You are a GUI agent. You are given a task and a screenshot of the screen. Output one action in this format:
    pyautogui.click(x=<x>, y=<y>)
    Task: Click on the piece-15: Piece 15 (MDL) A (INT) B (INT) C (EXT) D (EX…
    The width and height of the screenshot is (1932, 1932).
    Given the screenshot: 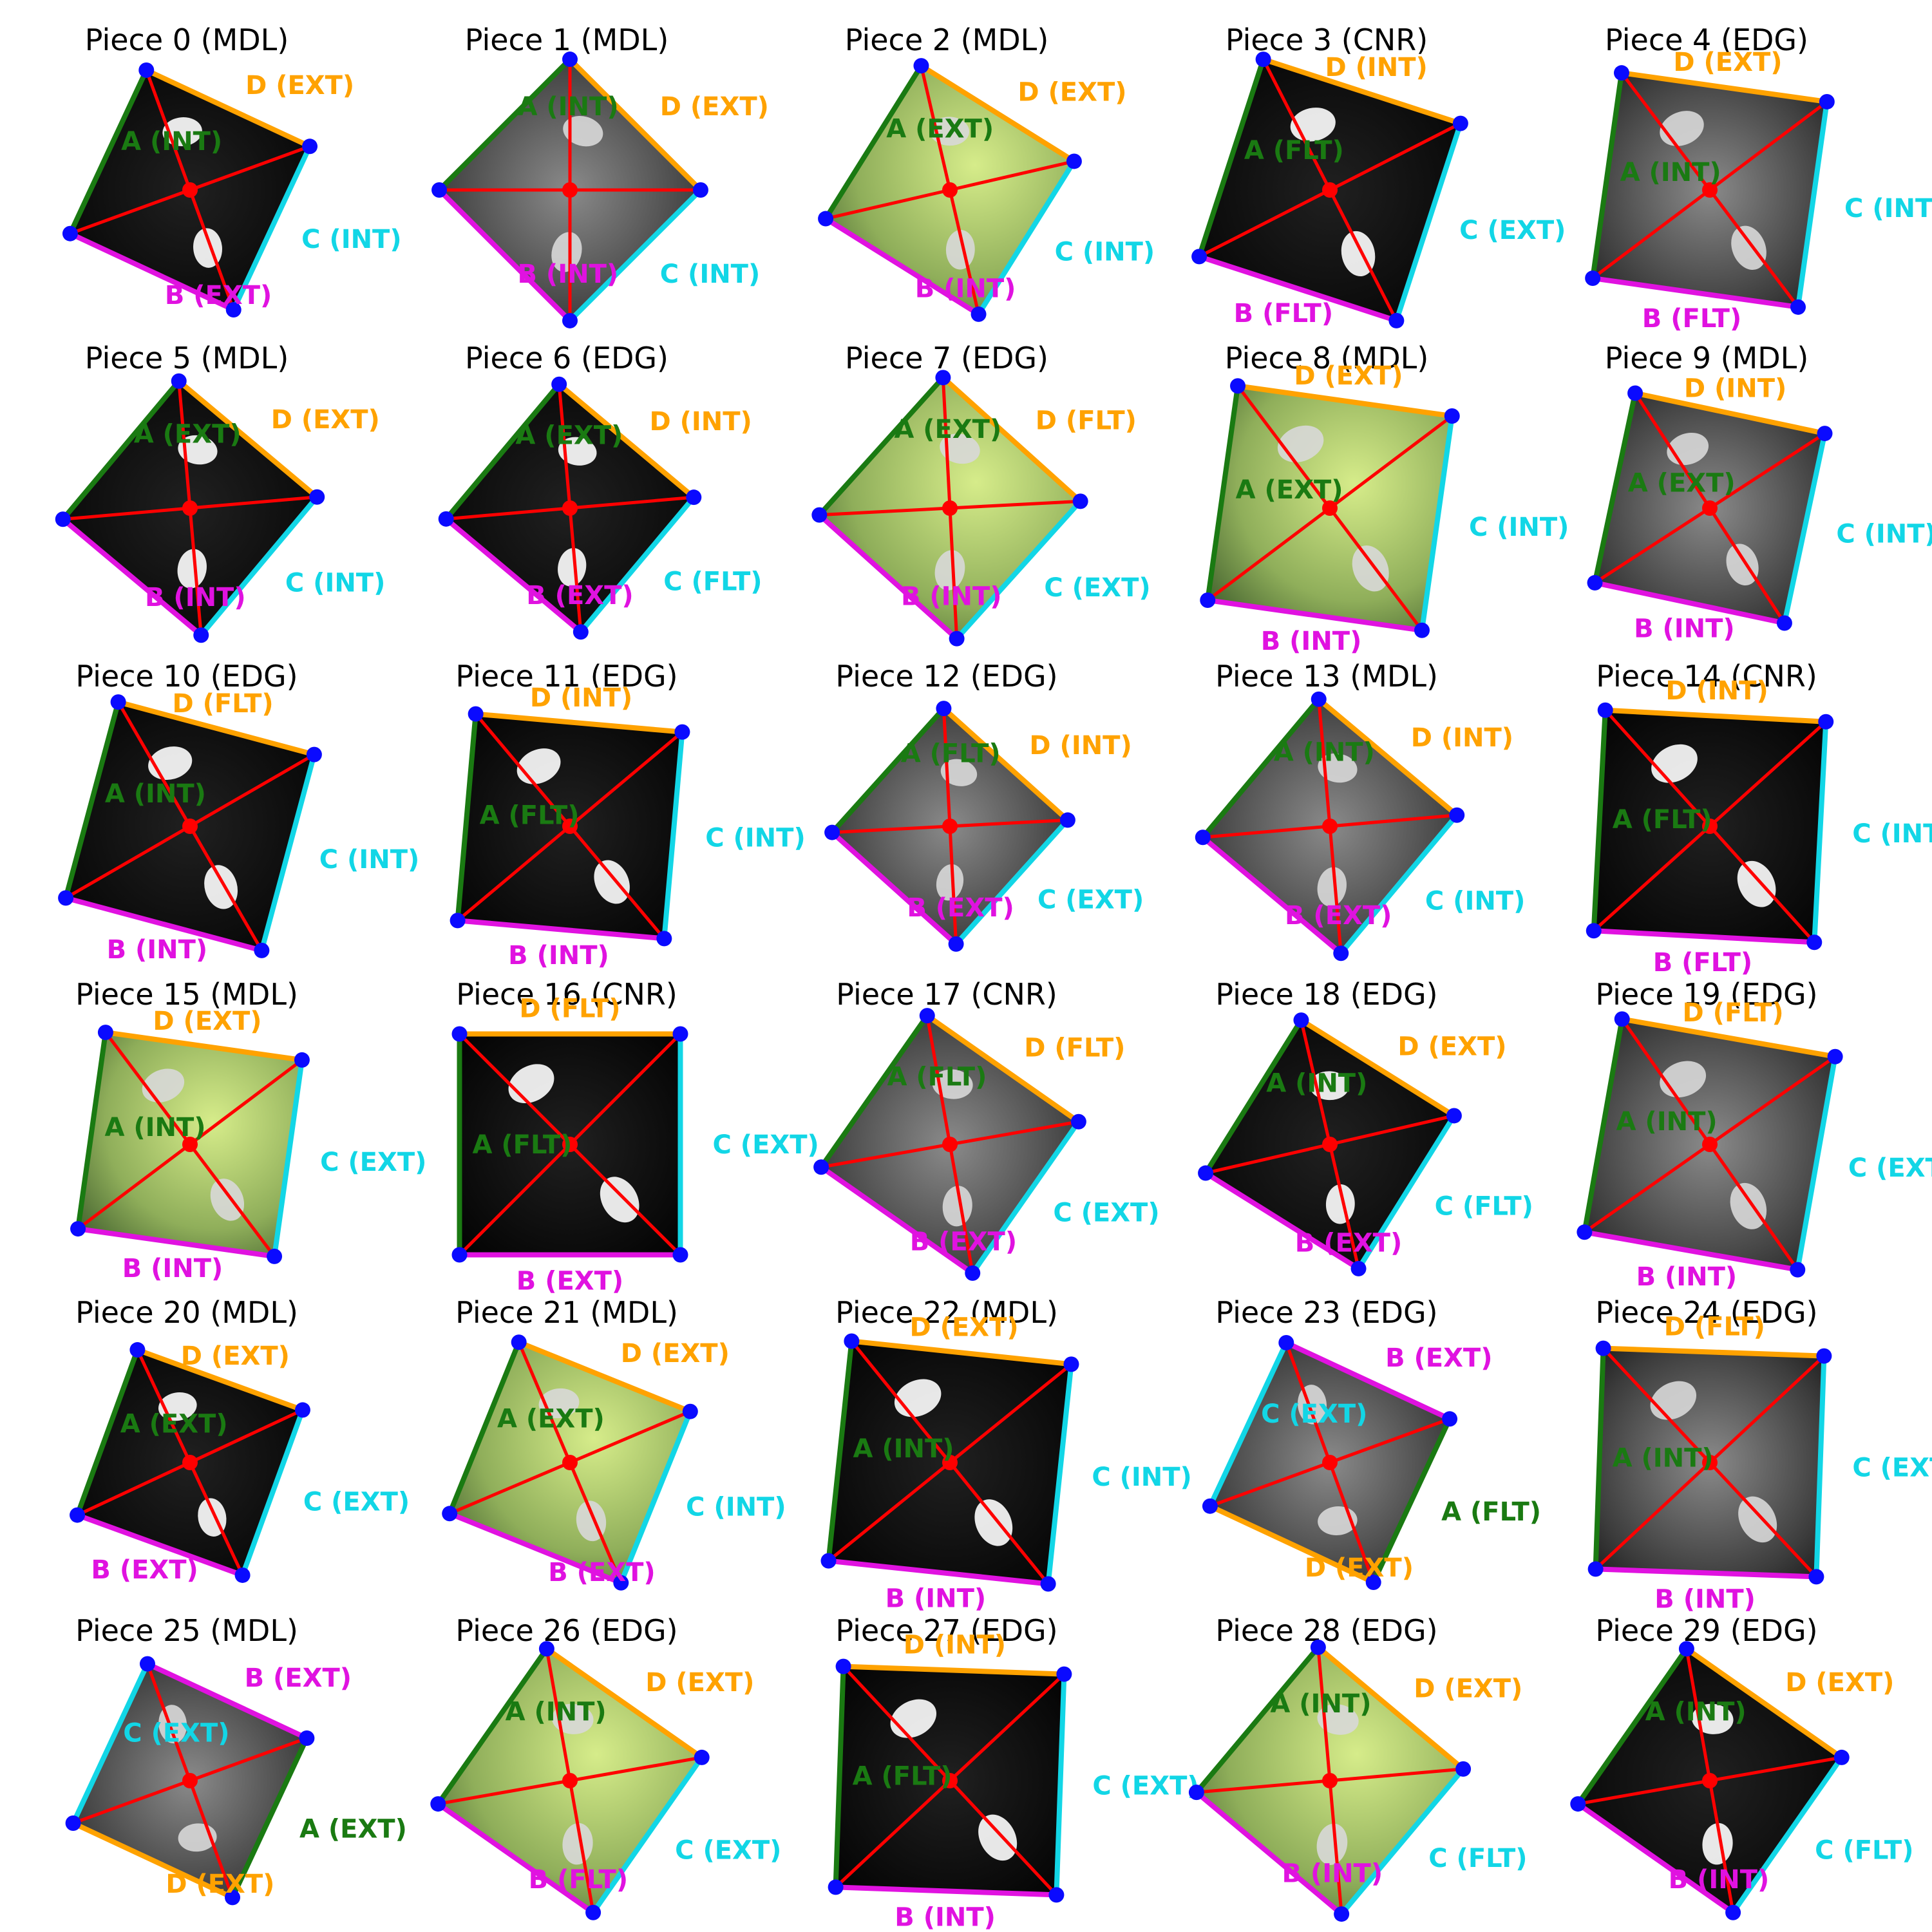 What is the action you would take?
    pyautogui.click(x=248, y=1130)
    